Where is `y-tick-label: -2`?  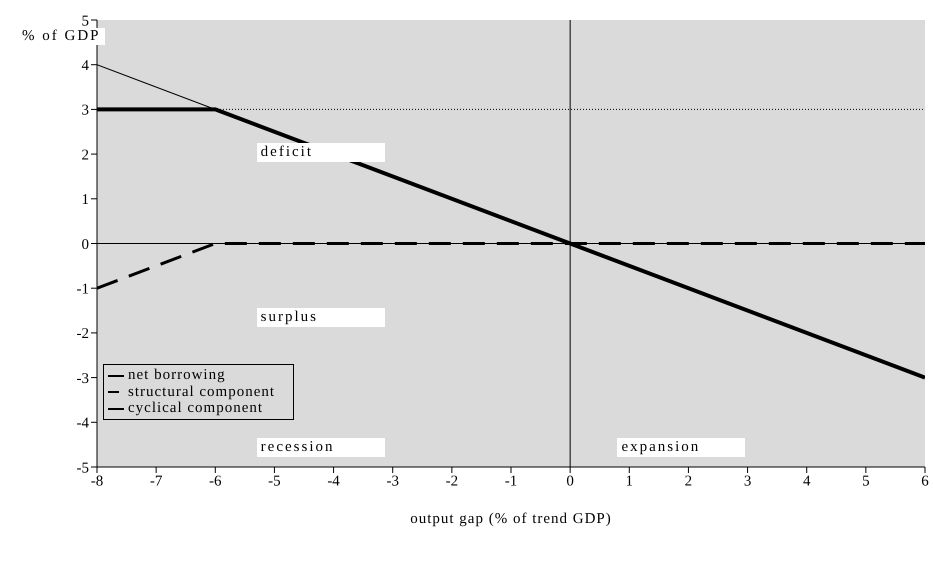 y-tick-label: -2 is located at coordinates (82, 334).